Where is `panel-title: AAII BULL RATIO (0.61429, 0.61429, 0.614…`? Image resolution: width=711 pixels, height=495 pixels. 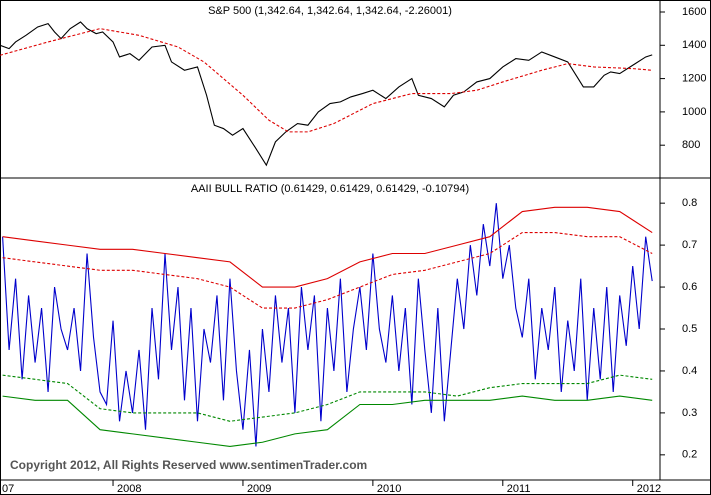
panel-title: AAII BULL RATIO (0.61429, 0.61429, 0.614… is located at coordinates (330, 189).